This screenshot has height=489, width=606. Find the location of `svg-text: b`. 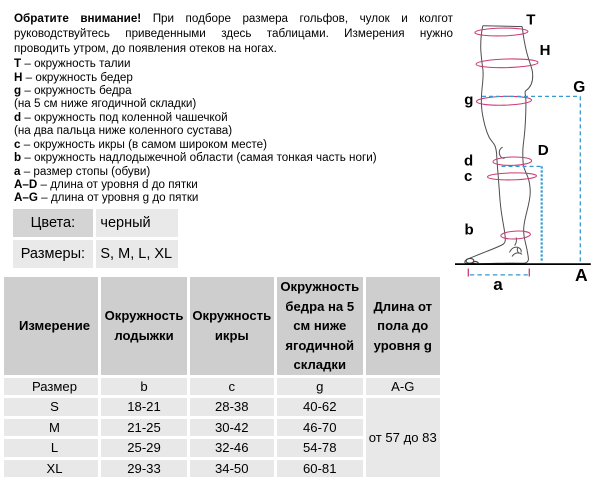

svg-text: b is located at coordinates (469, 230).